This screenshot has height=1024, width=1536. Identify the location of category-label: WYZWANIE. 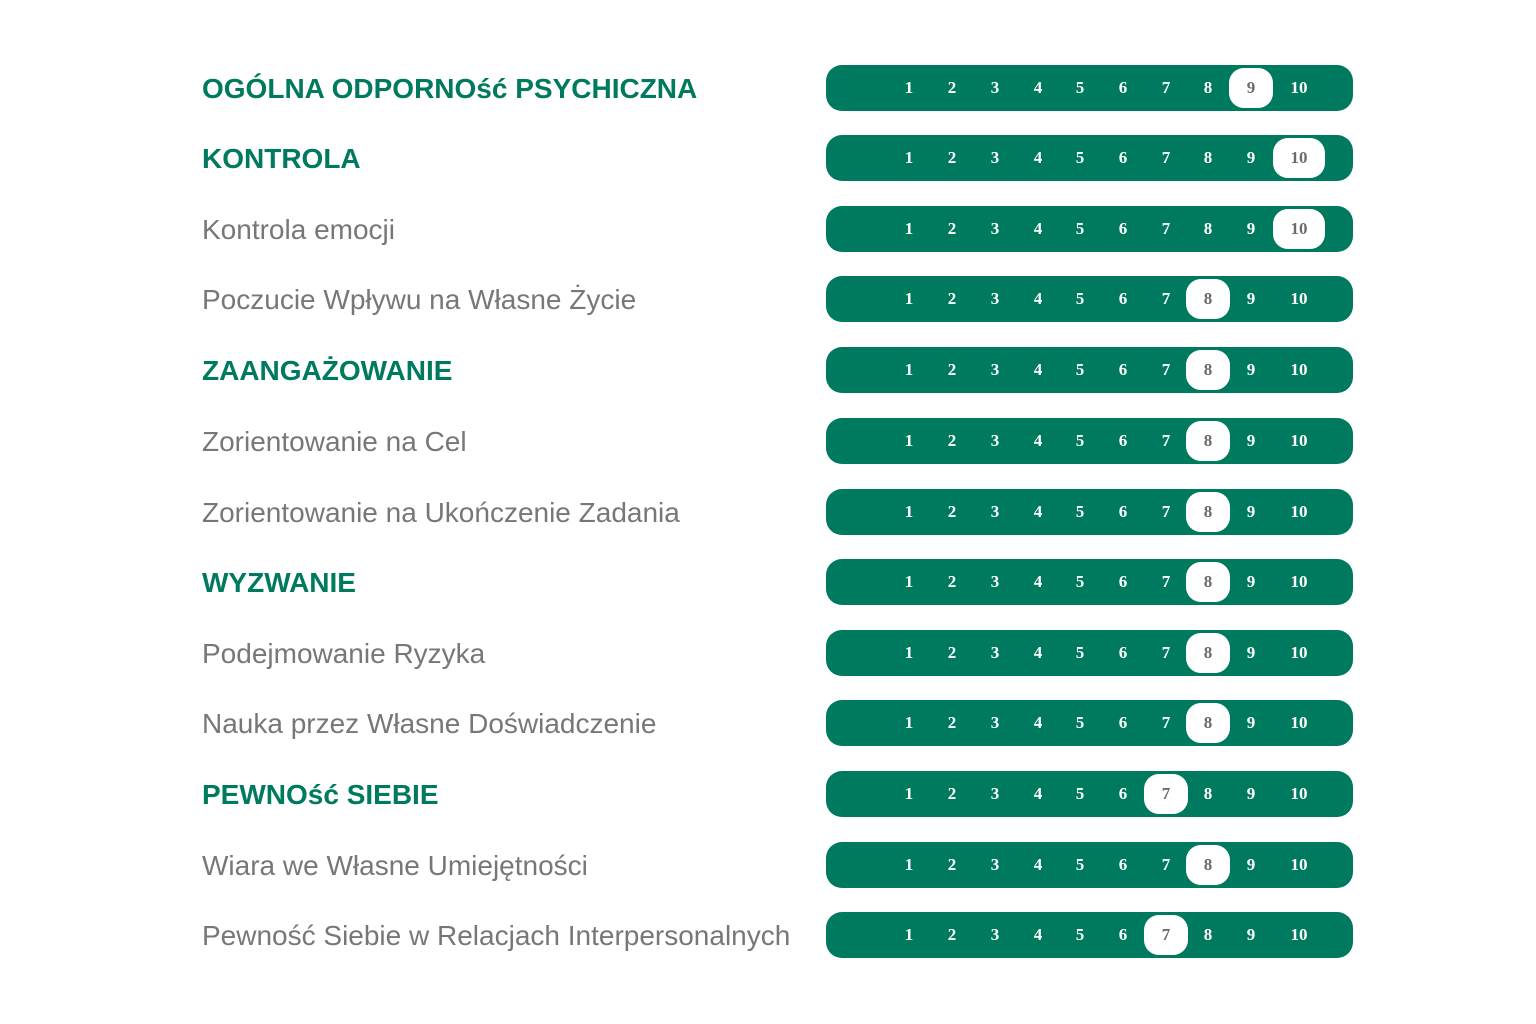
(279, 582).